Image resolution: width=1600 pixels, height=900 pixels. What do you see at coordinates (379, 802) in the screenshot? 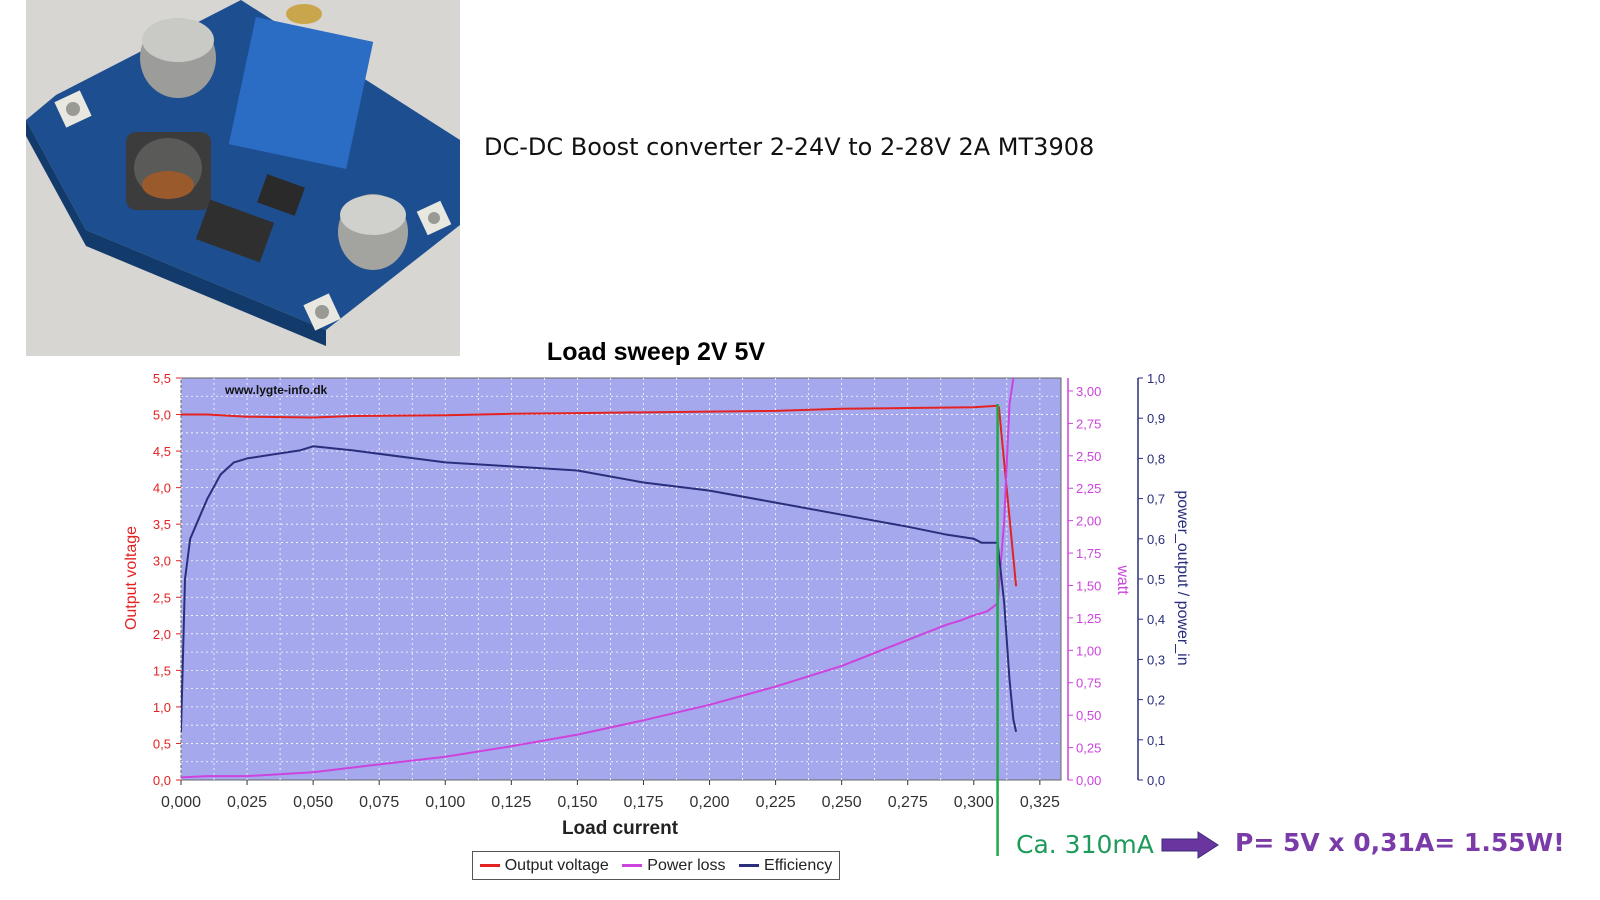
I see `x-tick-label: 0,075` at bounding box center [379, 802].